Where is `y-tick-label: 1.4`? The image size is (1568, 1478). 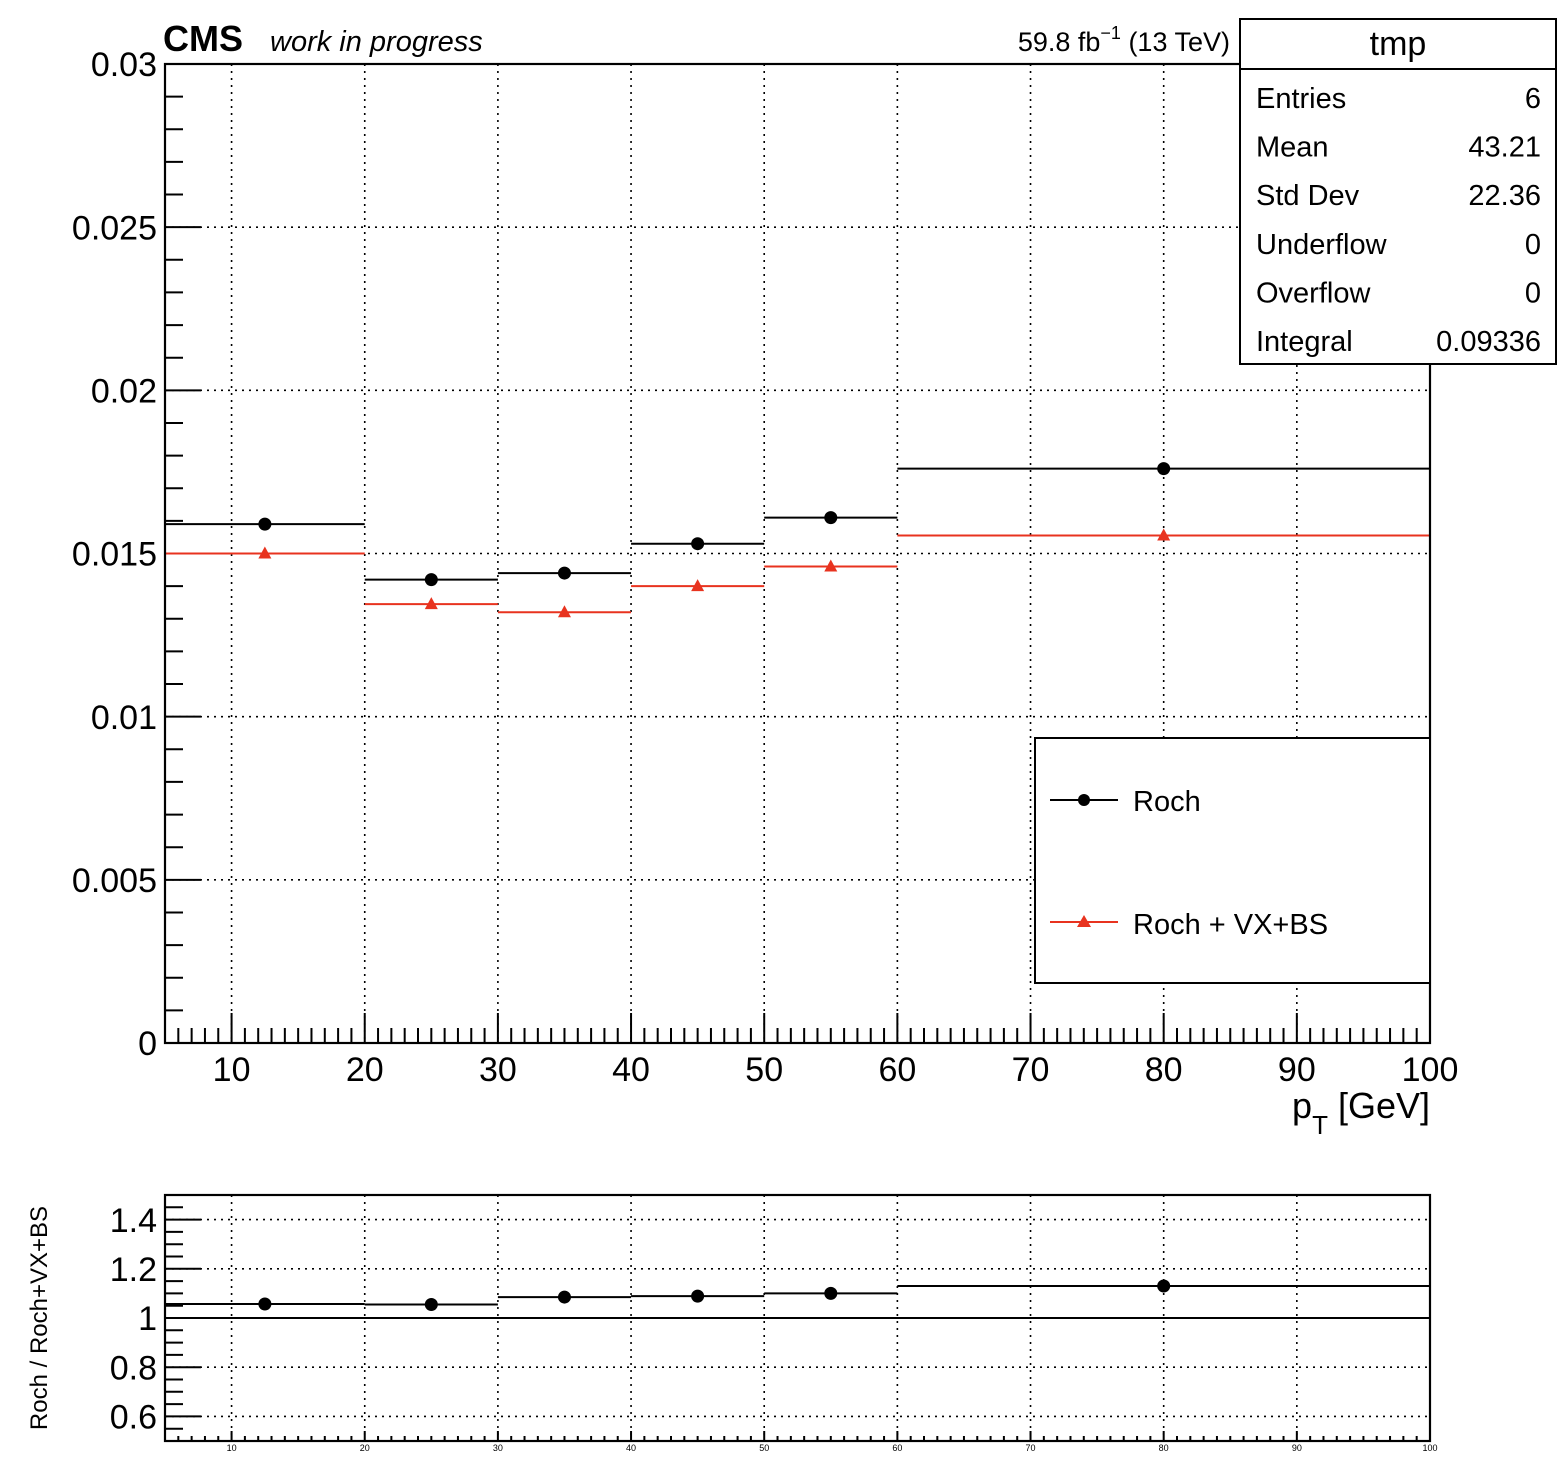
y-tick-label: 1.4 is located at coordinates (133, 1221).